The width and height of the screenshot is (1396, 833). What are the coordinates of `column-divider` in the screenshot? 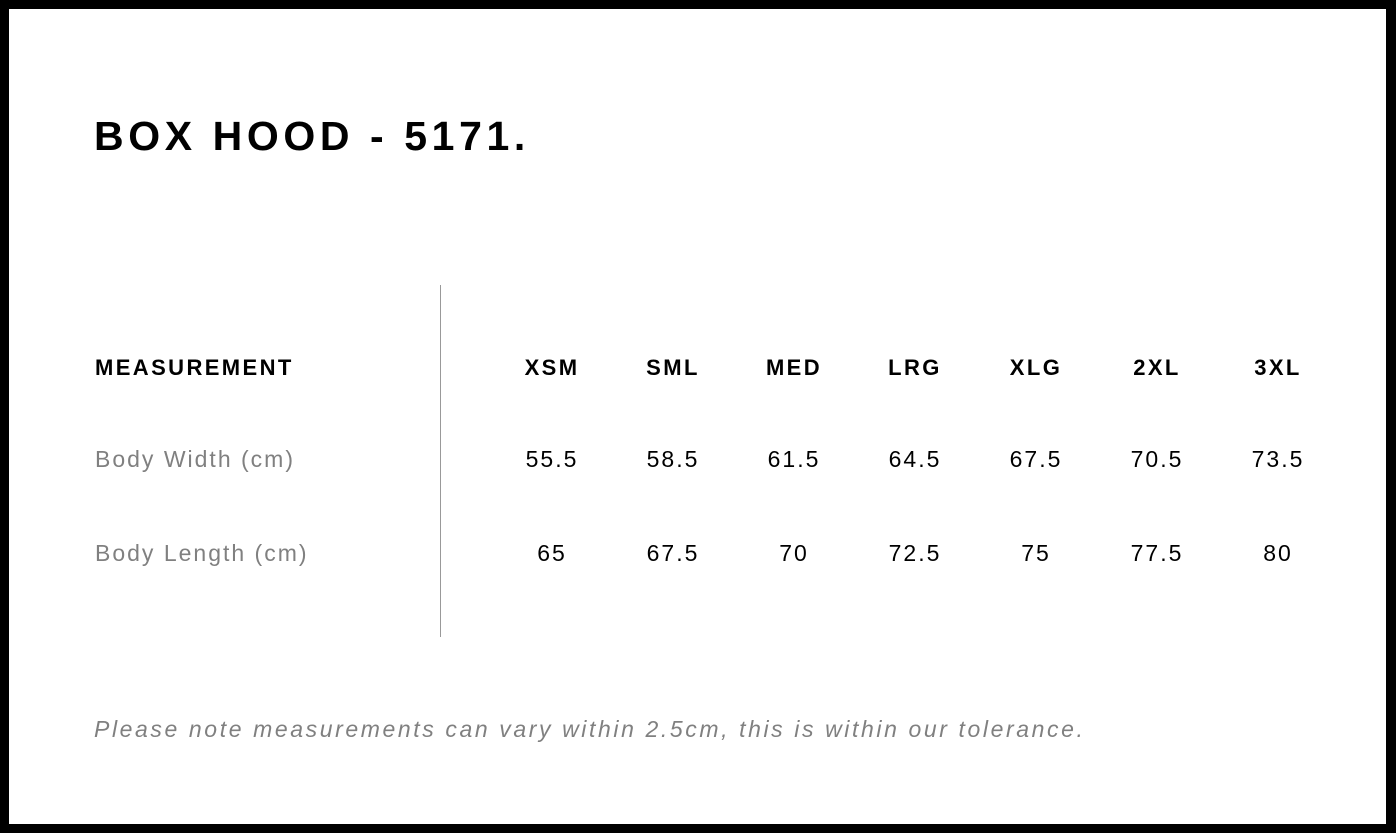 It's located at (440, 461).